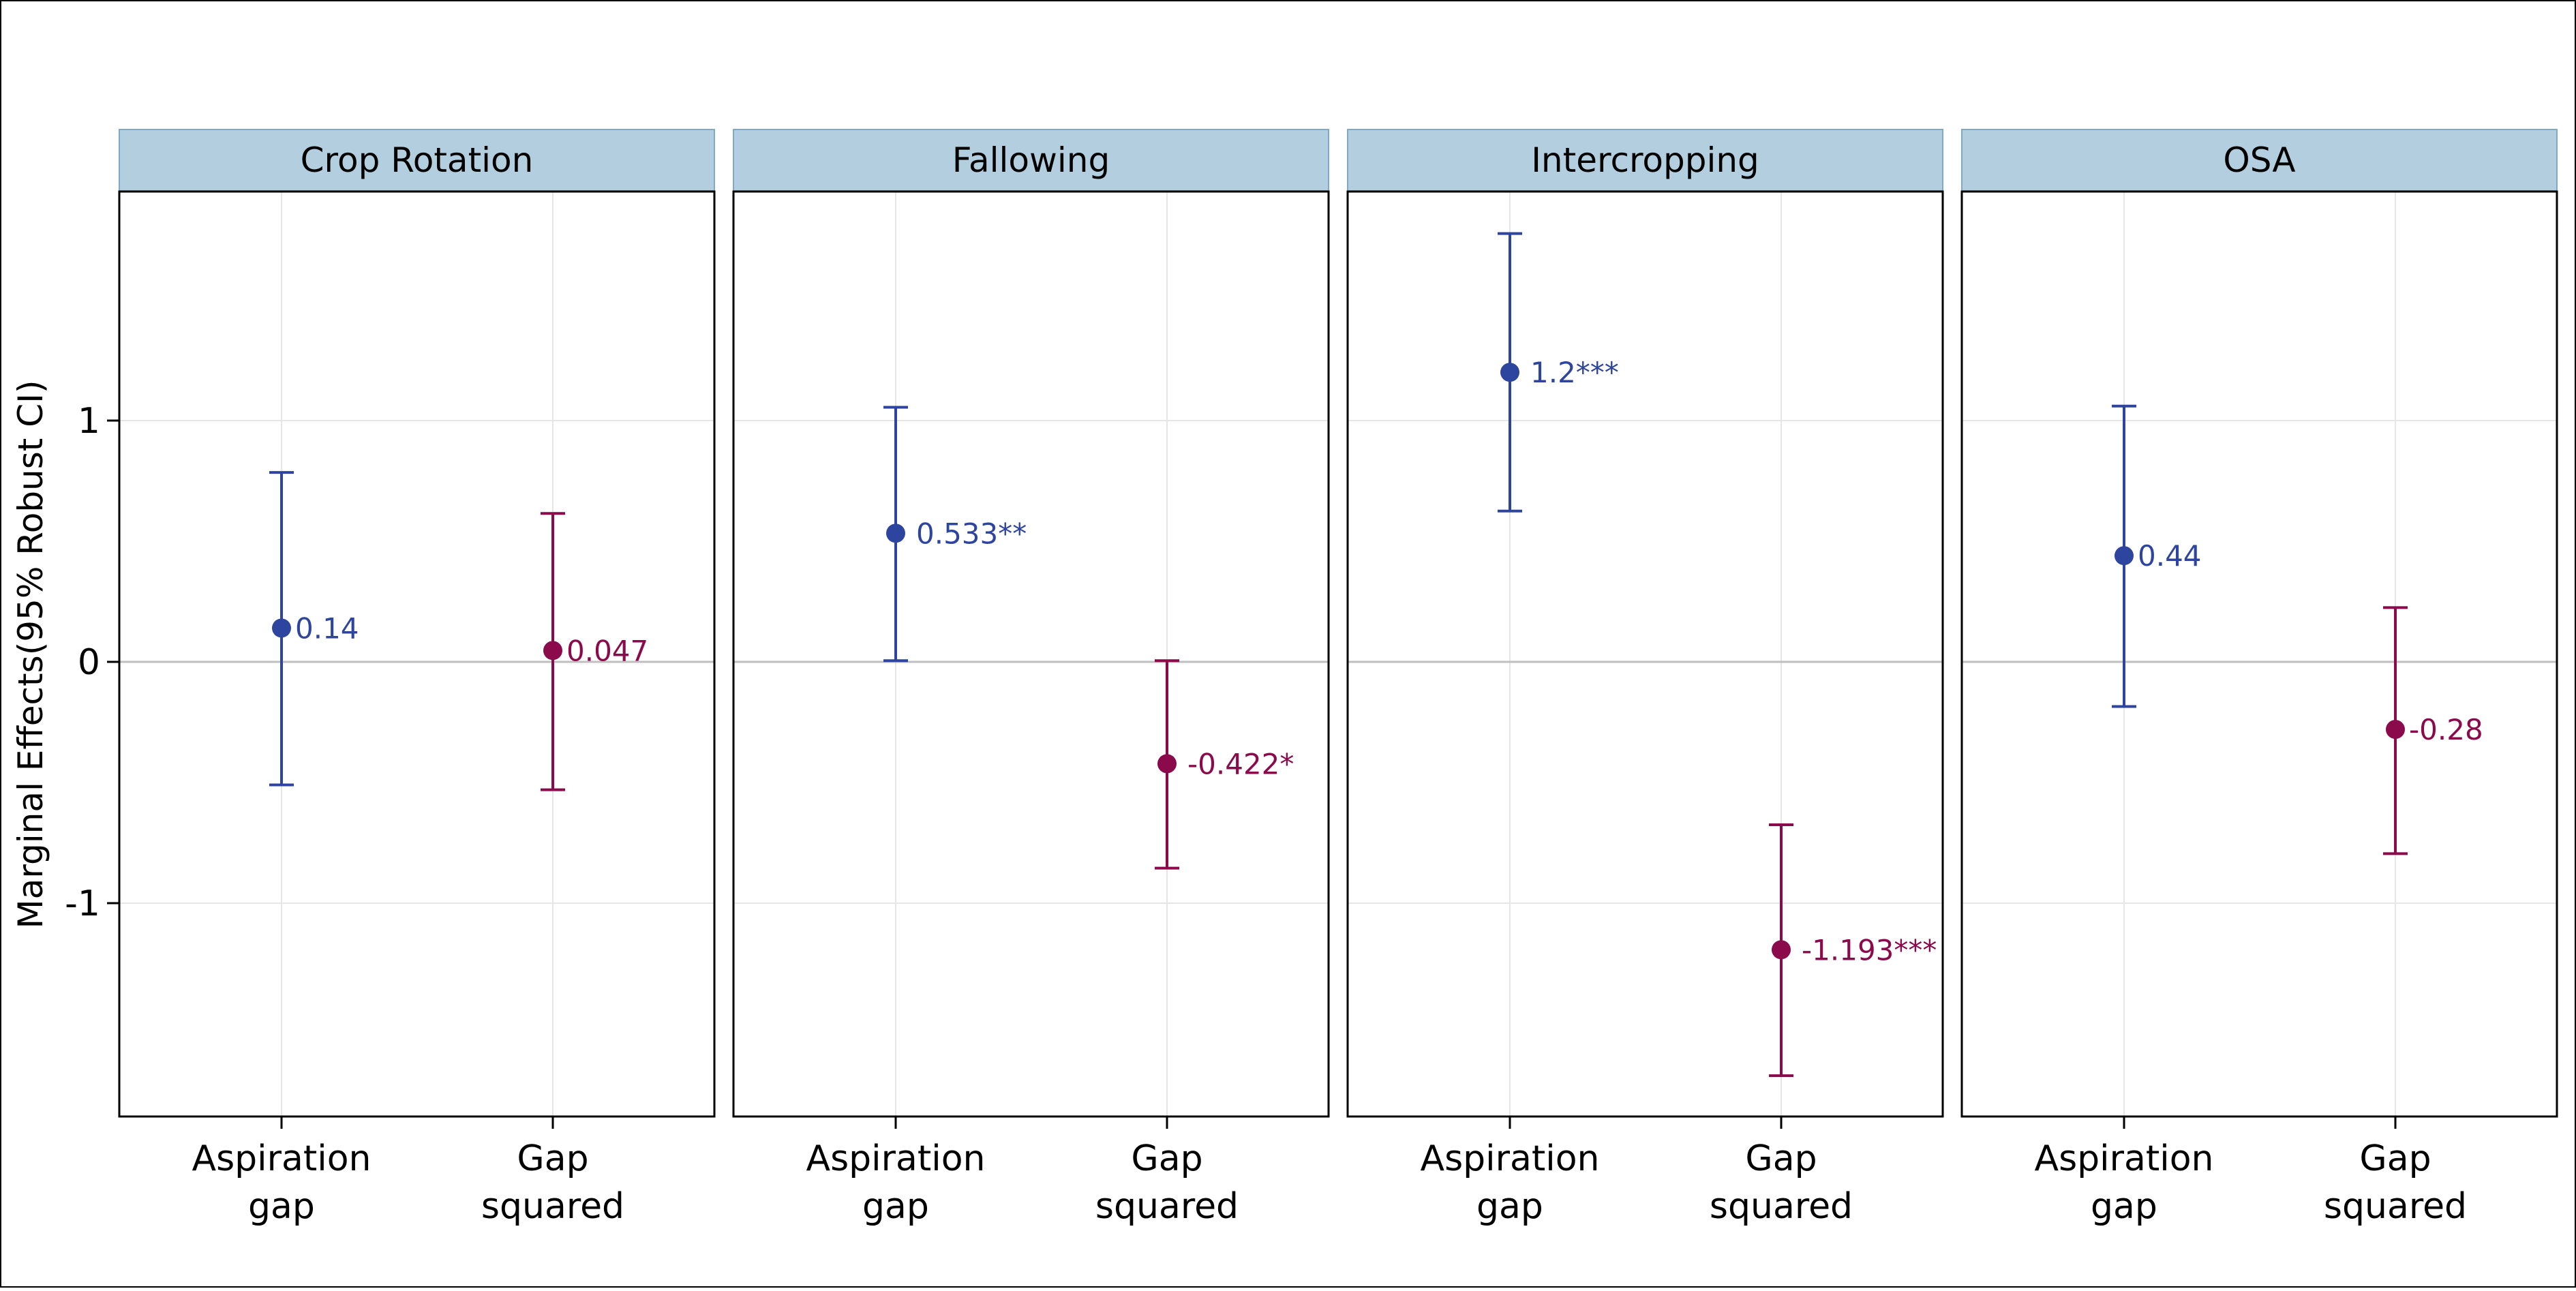 The image size is (2576, 1291). I want to click on y-tick-label: 0, so click(89, 662).